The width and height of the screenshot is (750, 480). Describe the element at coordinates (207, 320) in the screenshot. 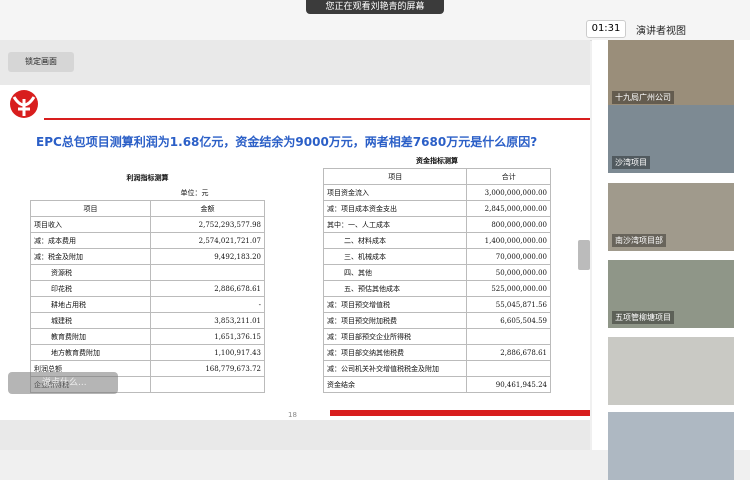

I see `row-amount: 3,853,211.01` at that location.